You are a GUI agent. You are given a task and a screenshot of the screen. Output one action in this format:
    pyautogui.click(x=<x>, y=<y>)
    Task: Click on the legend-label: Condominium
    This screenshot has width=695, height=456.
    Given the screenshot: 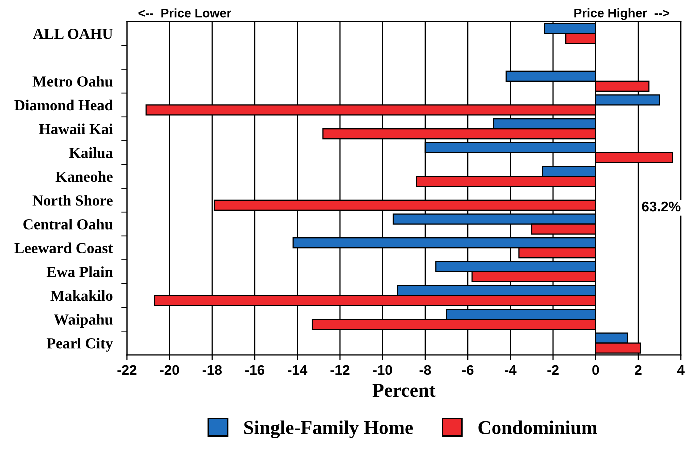 What is the action you would take?
    pyautogui.click(x=538, y=427)
    